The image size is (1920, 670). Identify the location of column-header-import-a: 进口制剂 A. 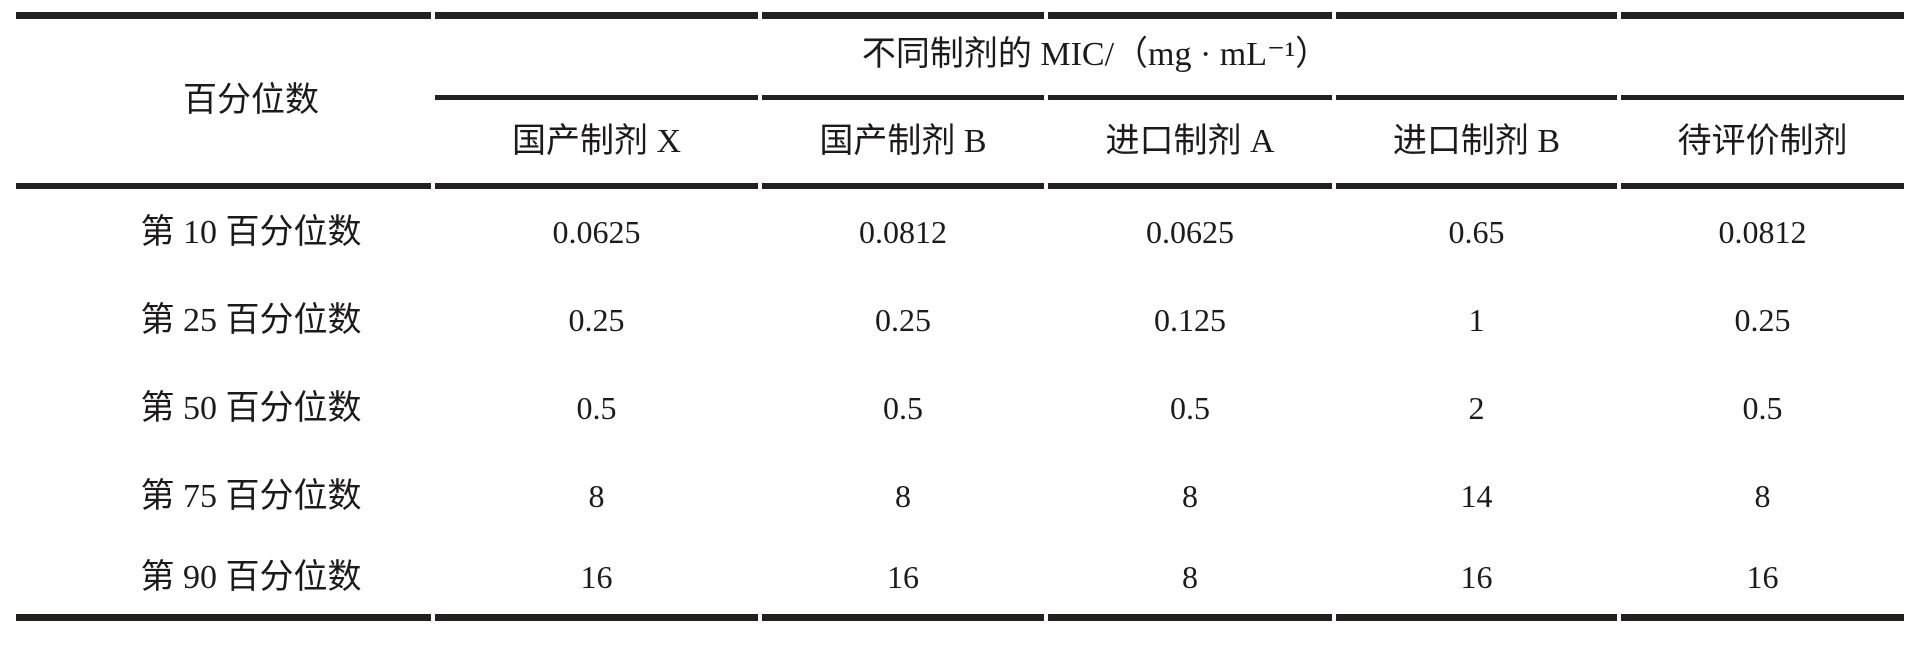
(1190, 144).